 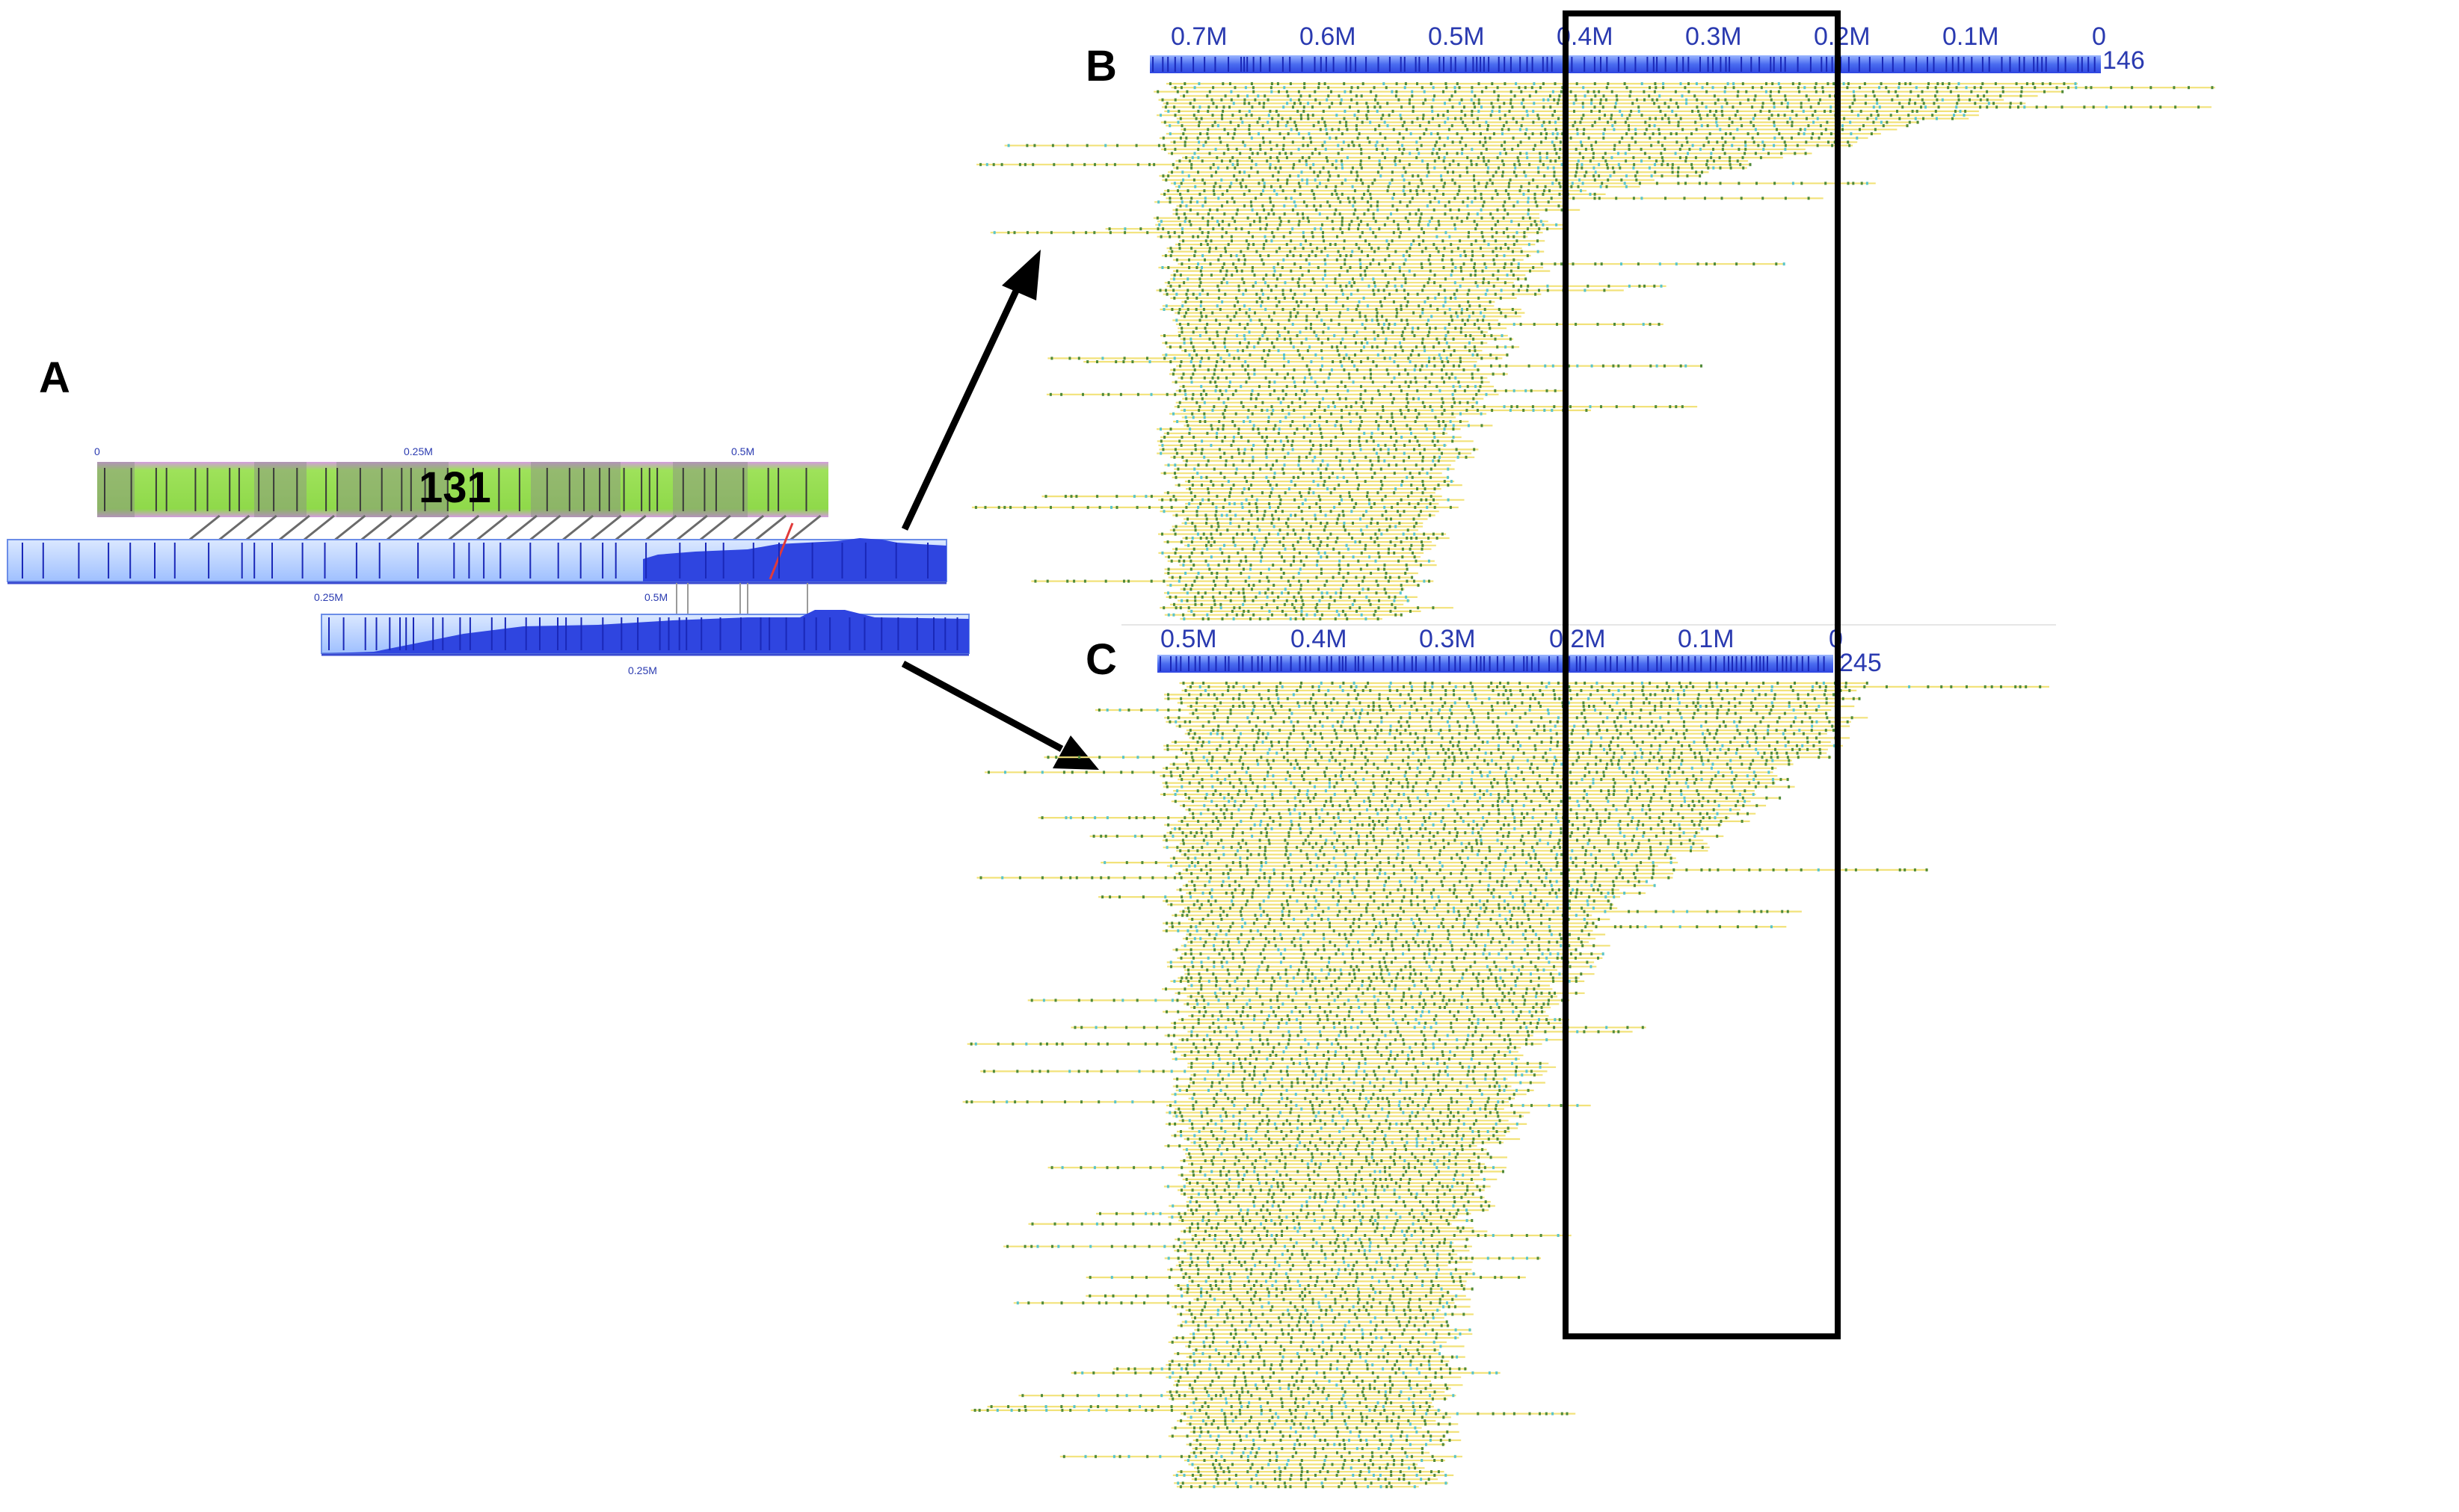 I want to click on alignment-lines, so click(x=505, y=528).